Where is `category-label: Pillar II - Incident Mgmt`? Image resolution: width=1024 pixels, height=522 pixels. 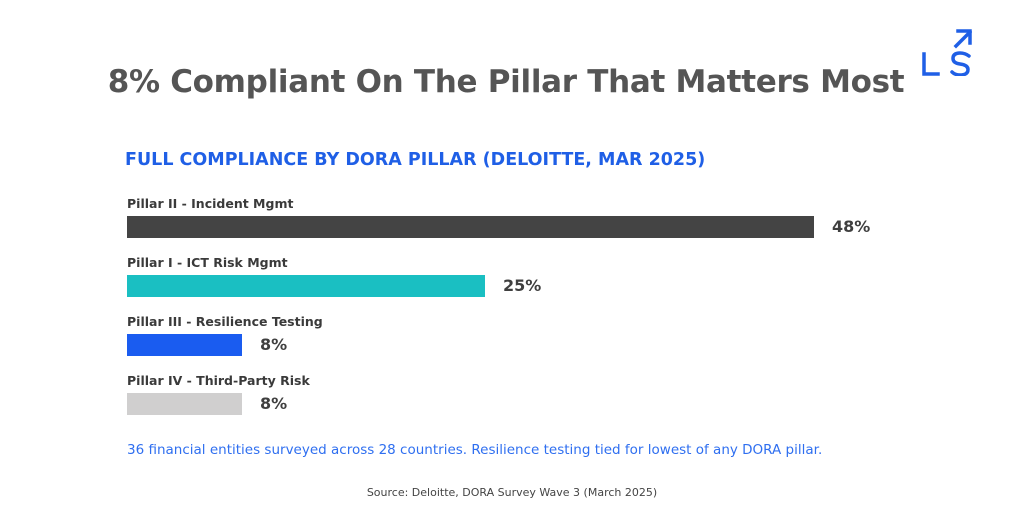 category-label: Pillar II - Incident Mgmt is located at coordinates (210, 203).